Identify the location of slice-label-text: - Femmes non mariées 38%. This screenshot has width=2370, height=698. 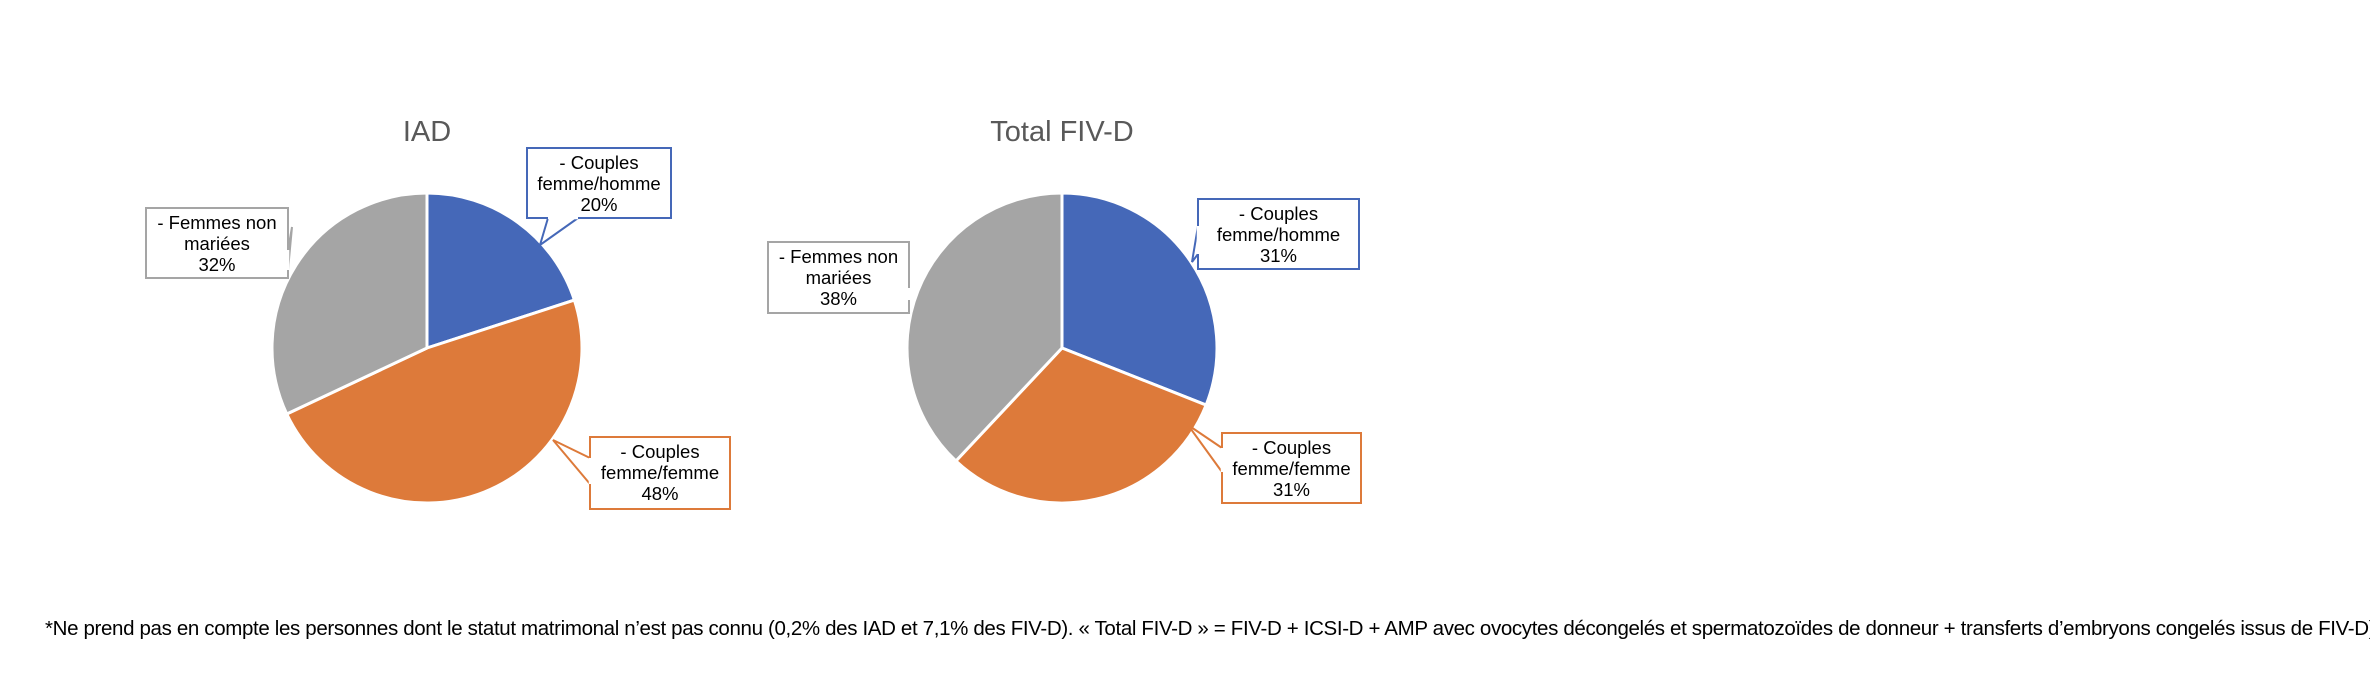
(838, 277).